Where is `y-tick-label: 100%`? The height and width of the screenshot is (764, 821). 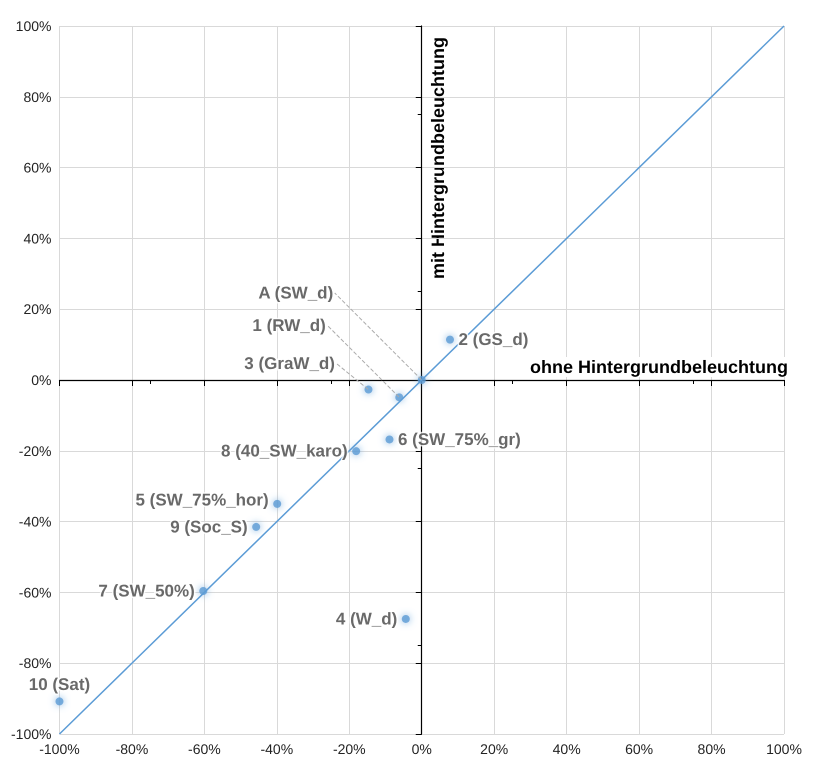 y-tick-label: 100% is located at coordinates (34, 26).